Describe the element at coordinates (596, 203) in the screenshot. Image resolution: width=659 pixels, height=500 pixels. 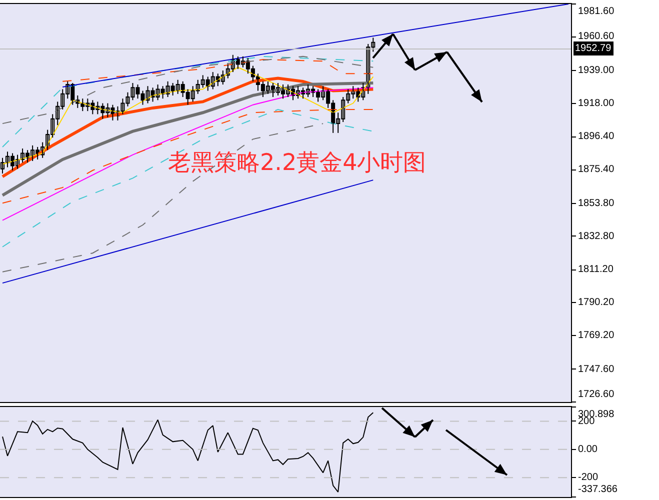
I see `y-tick-label: 1853.80` at that location.